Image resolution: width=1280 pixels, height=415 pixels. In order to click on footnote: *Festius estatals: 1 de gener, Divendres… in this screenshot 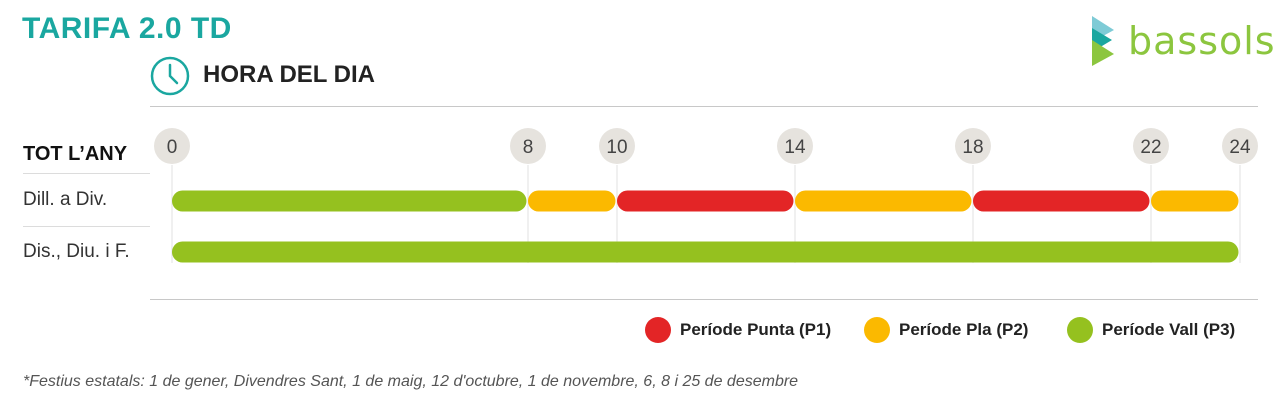, I will do `click(411, 381)`.